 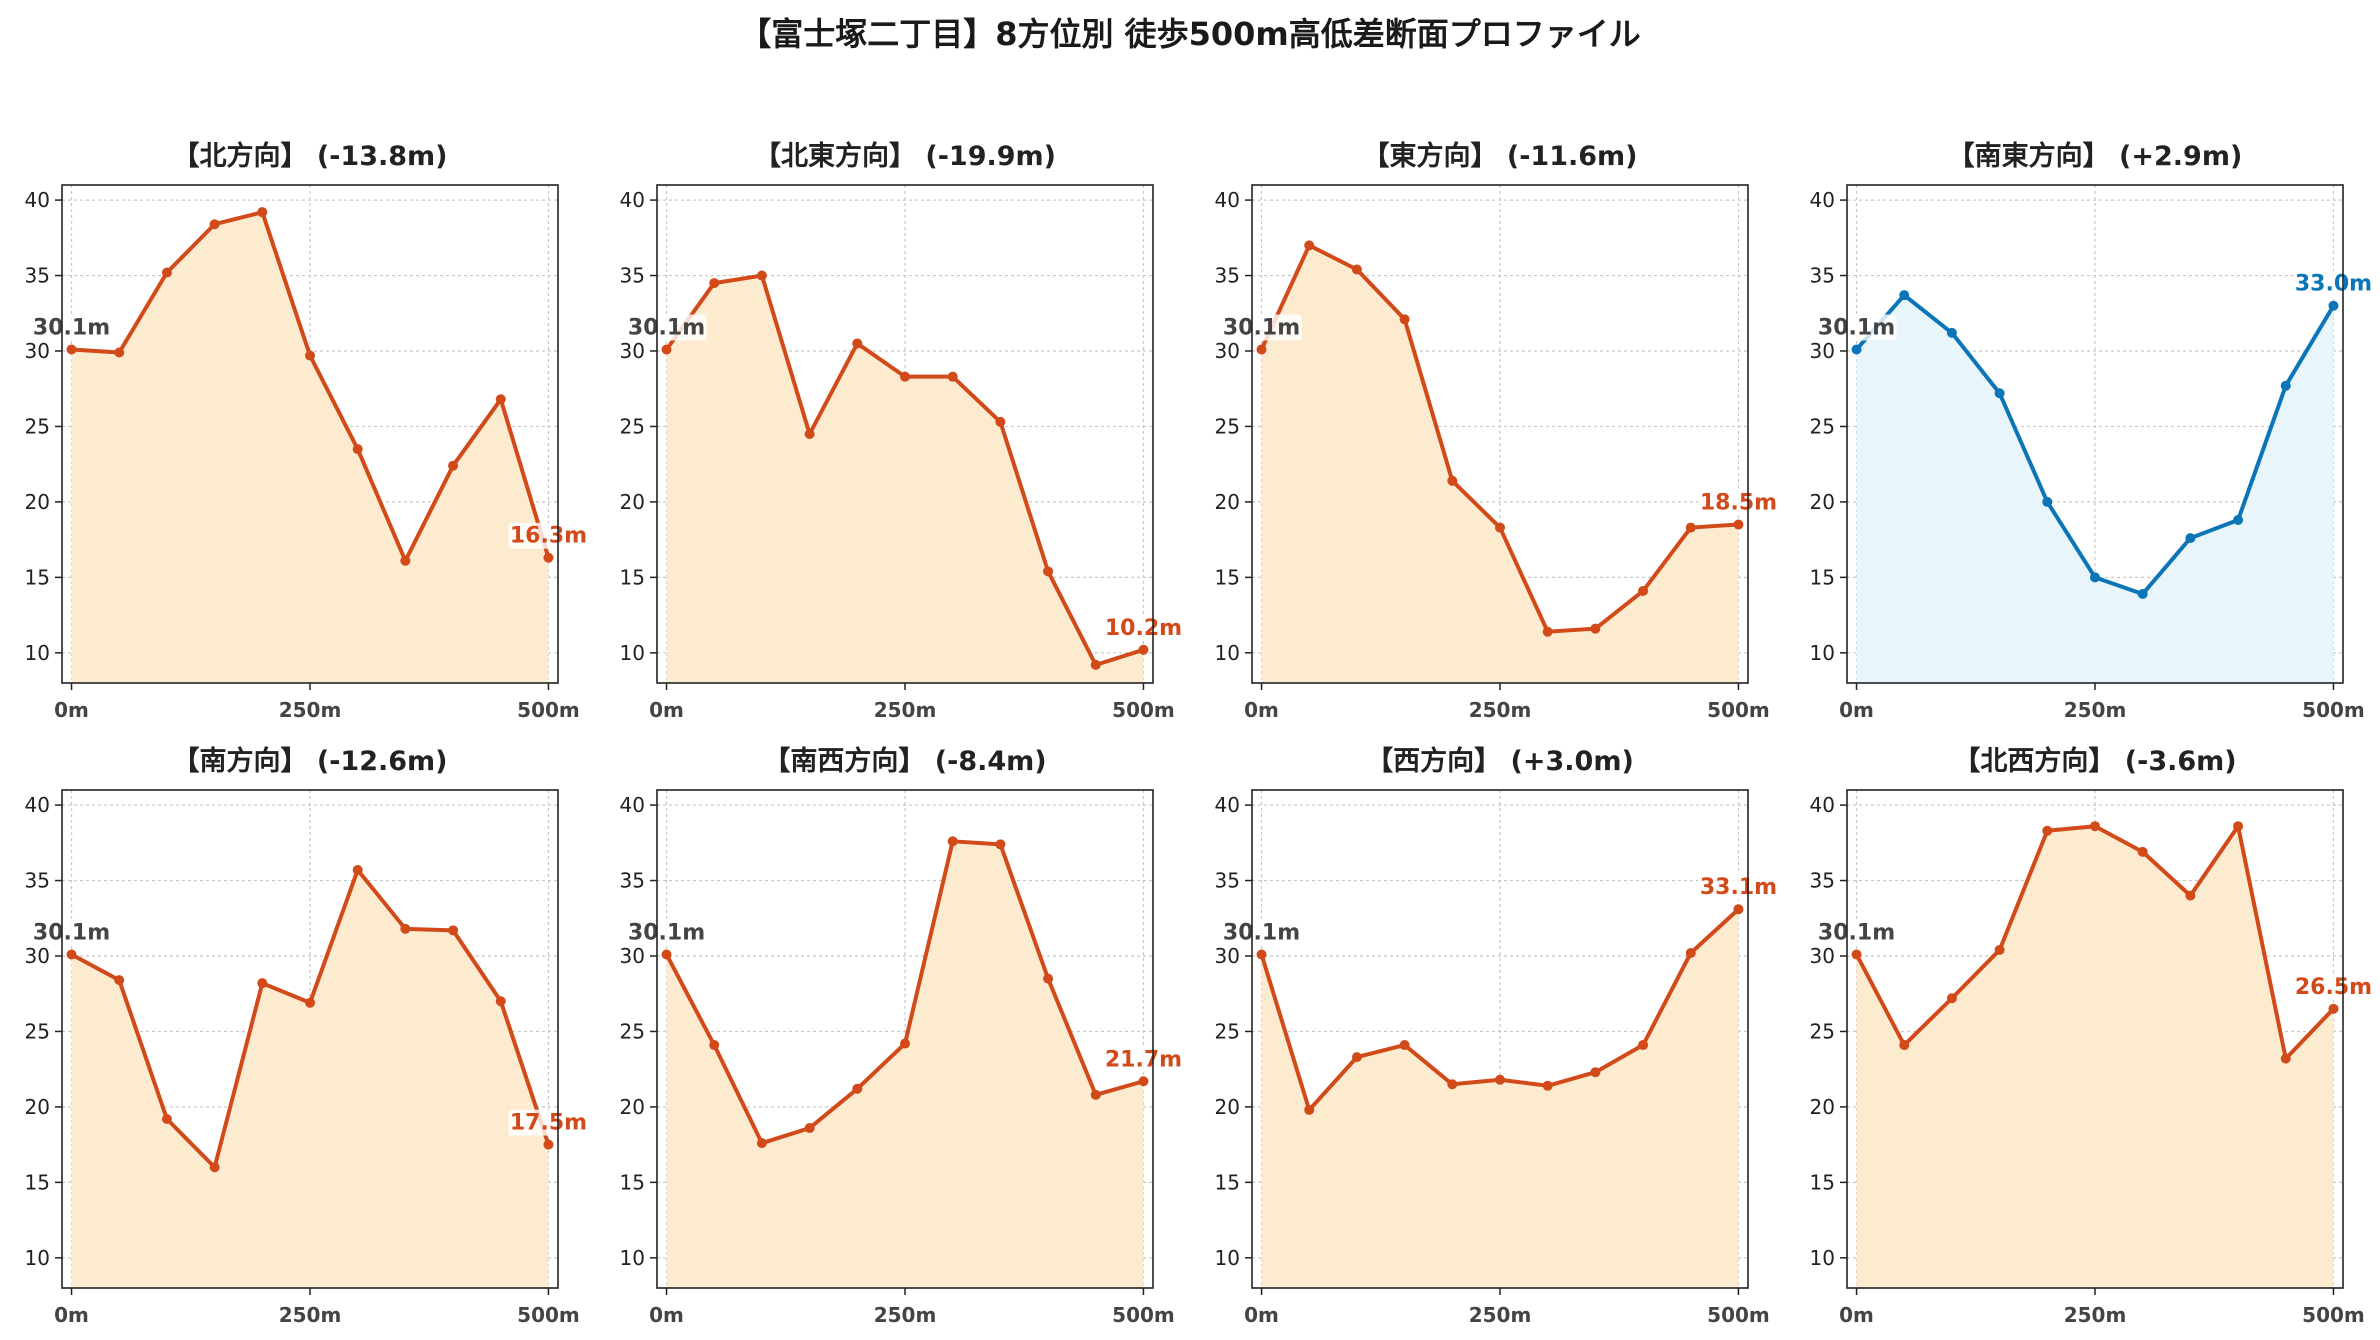 What do you see at coordinates (548, 536) in the screenshot?
I see `end-label: 16.3m` at bounding box center [548, 536].